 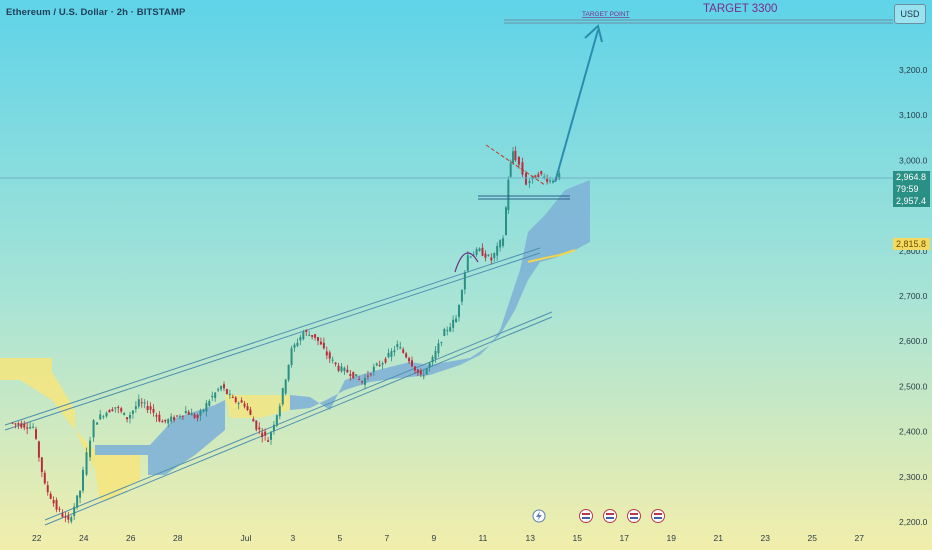 I want to click on price-level-2957: 2,957.4, so click(x=911, y=201).